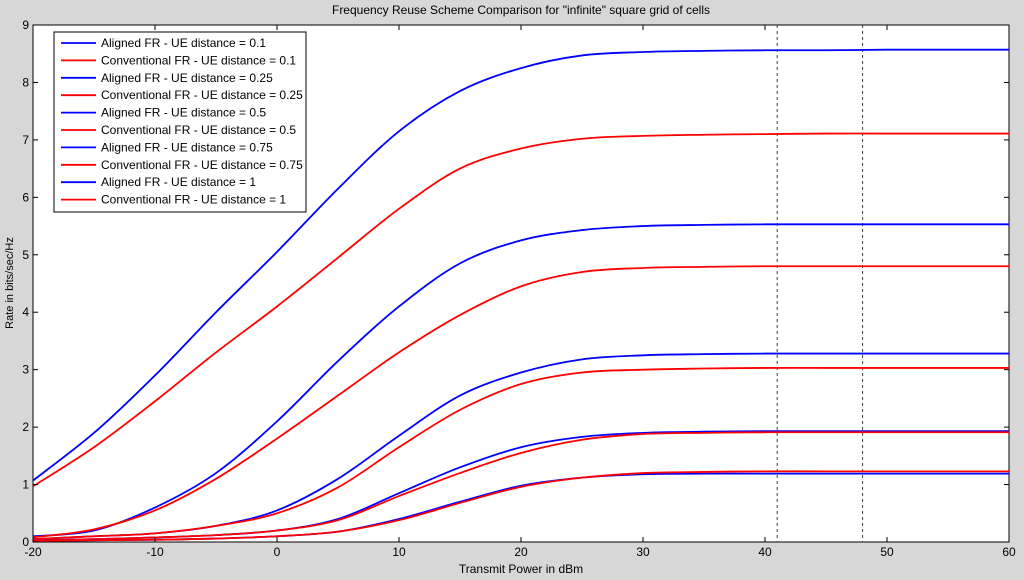 The image size is (1024, 580). What do you see at coordinates (25, 542) in the screenshot?
I see `y-tick-label: 0` at bounding box center [25, 542].